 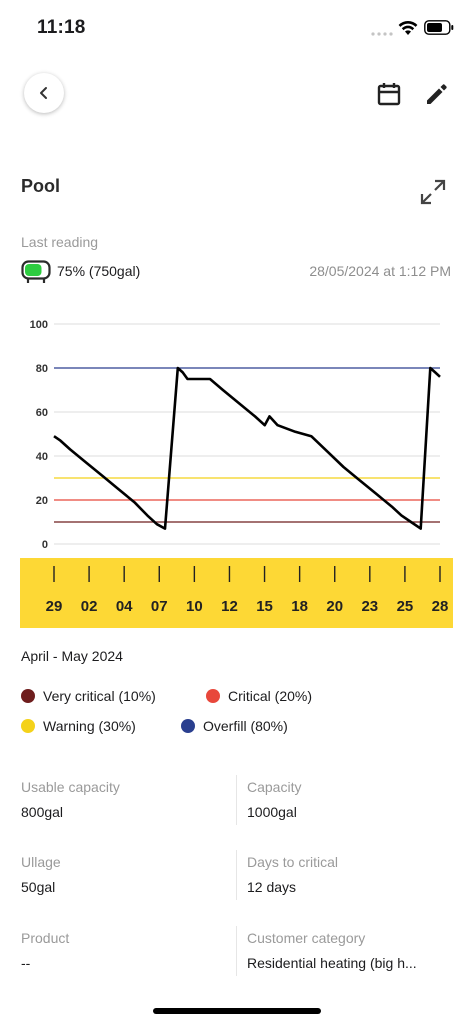 What do you see at coordinates (70, 787) in the screenshot?
I see `usable-capacity-label: Usable capacity` at bounding box center [70, 787].